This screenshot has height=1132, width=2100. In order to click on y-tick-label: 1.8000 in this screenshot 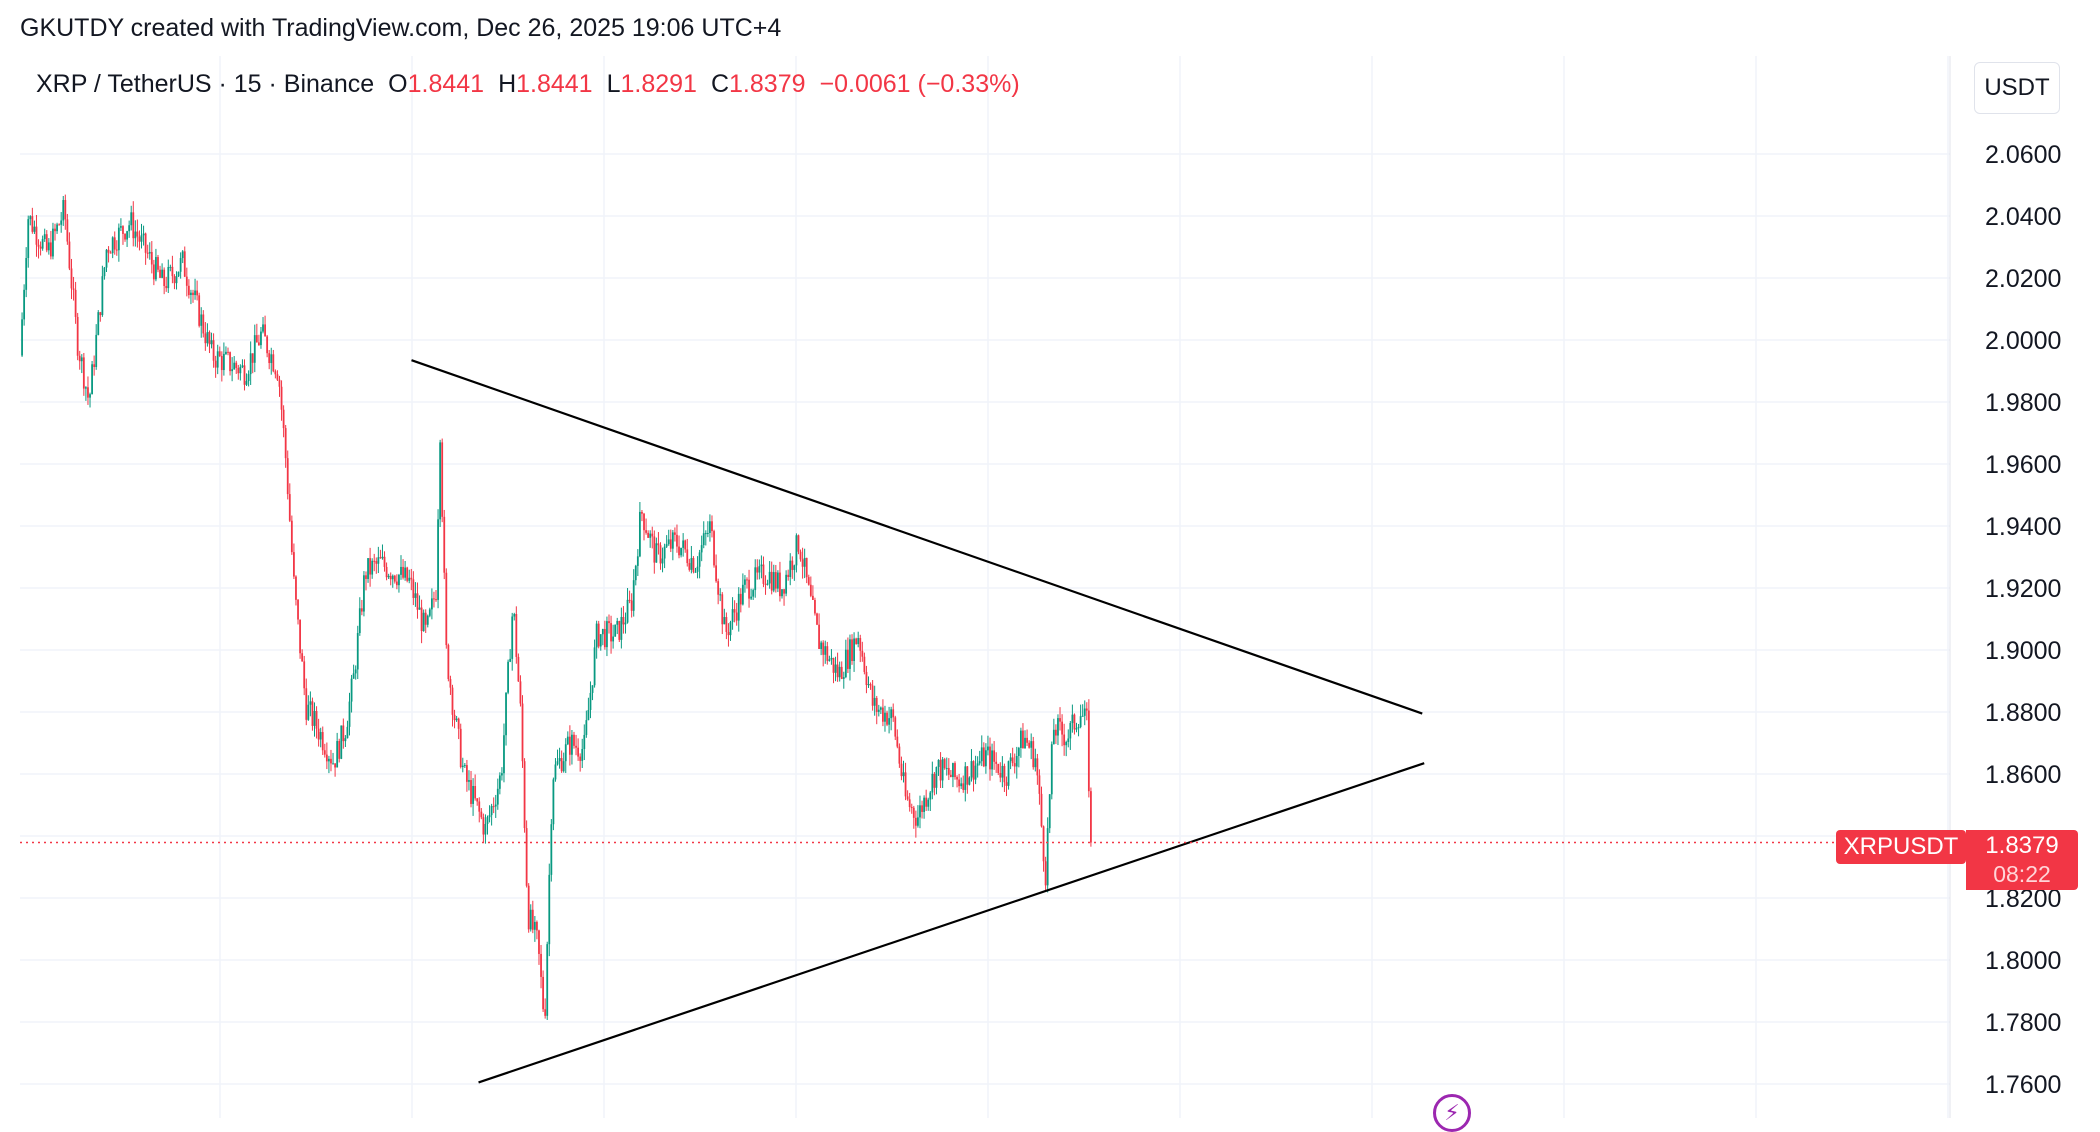, I will do `click(2023, 961)`.